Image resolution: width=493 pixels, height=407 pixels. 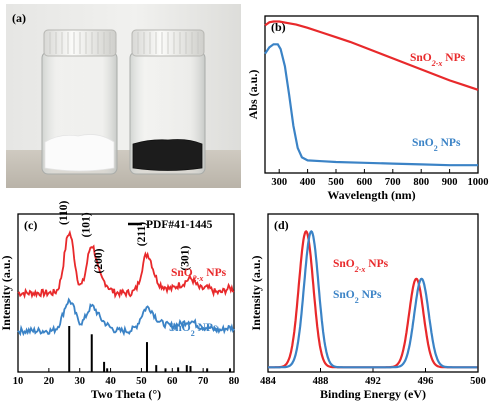 I want to click on panel-c-peak-label: (200), so click(x=99, y=260).